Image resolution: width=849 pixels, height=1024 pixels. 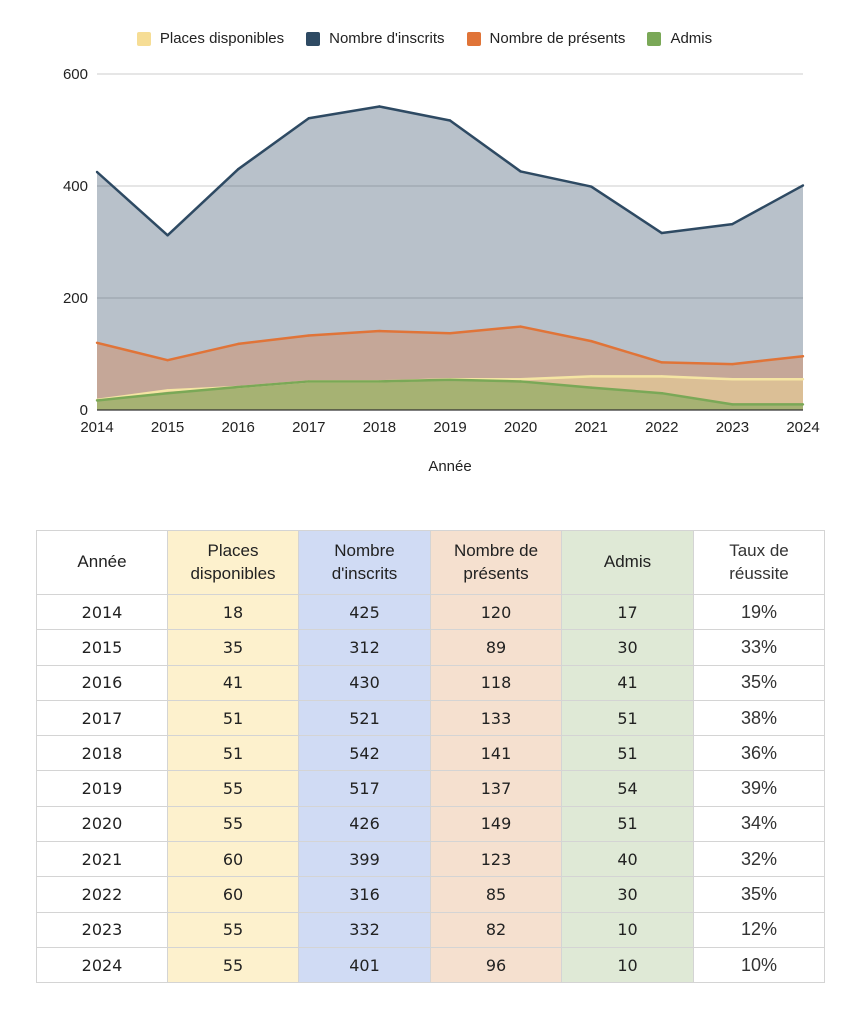 What do you see at coordinates (364, 894) in the screenshot?
I see `cell-inscrits: 316` at bounding box center [364, 894].